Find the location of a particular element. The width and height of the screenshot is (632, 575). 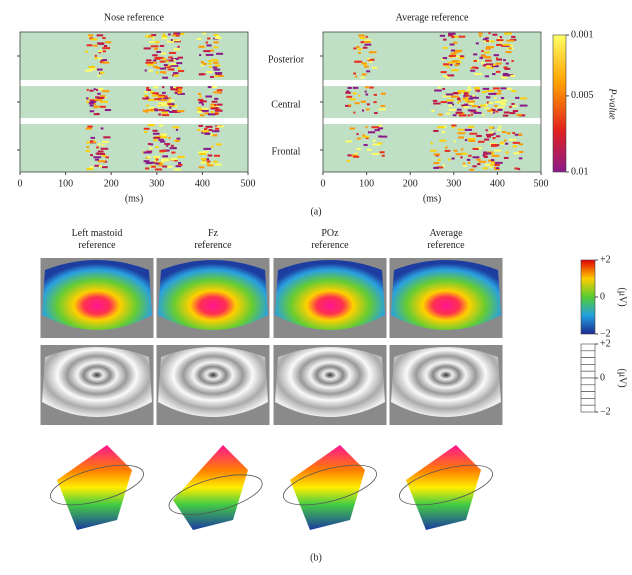

band is located at coordinates (134, 102).